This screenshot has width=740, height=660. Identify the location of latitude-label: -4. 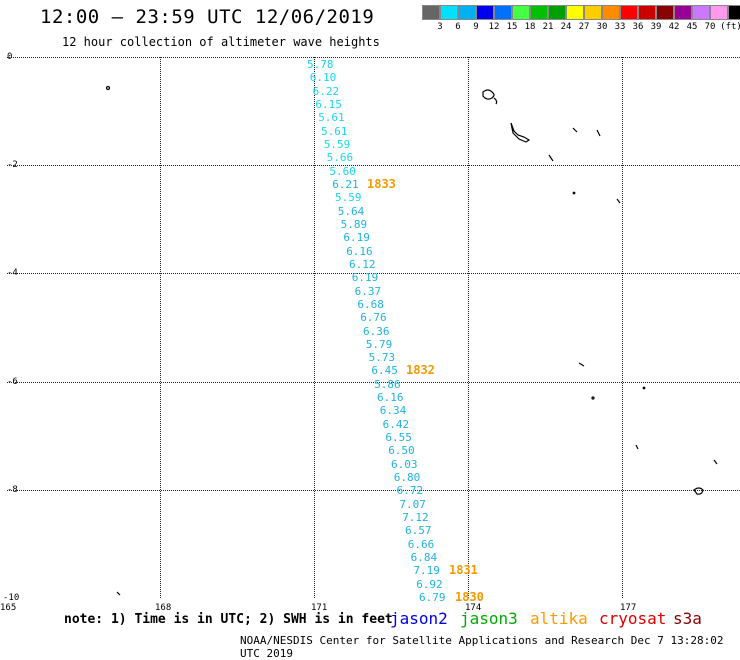
(12, 273).